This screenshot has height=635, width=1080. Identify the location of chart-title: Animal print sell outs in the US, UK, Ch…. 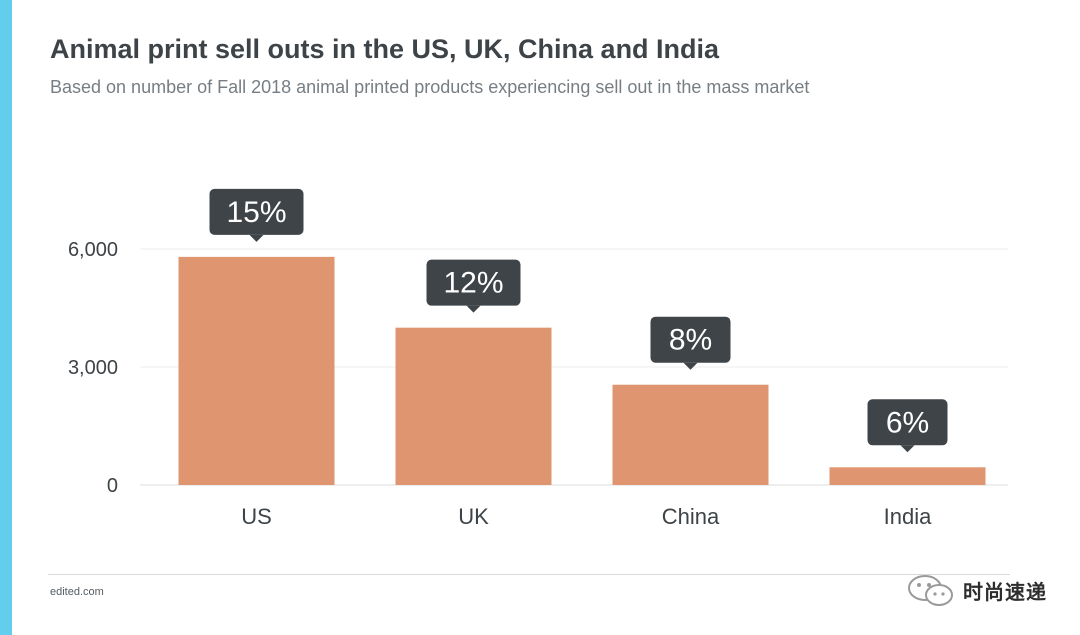
(385, 49).